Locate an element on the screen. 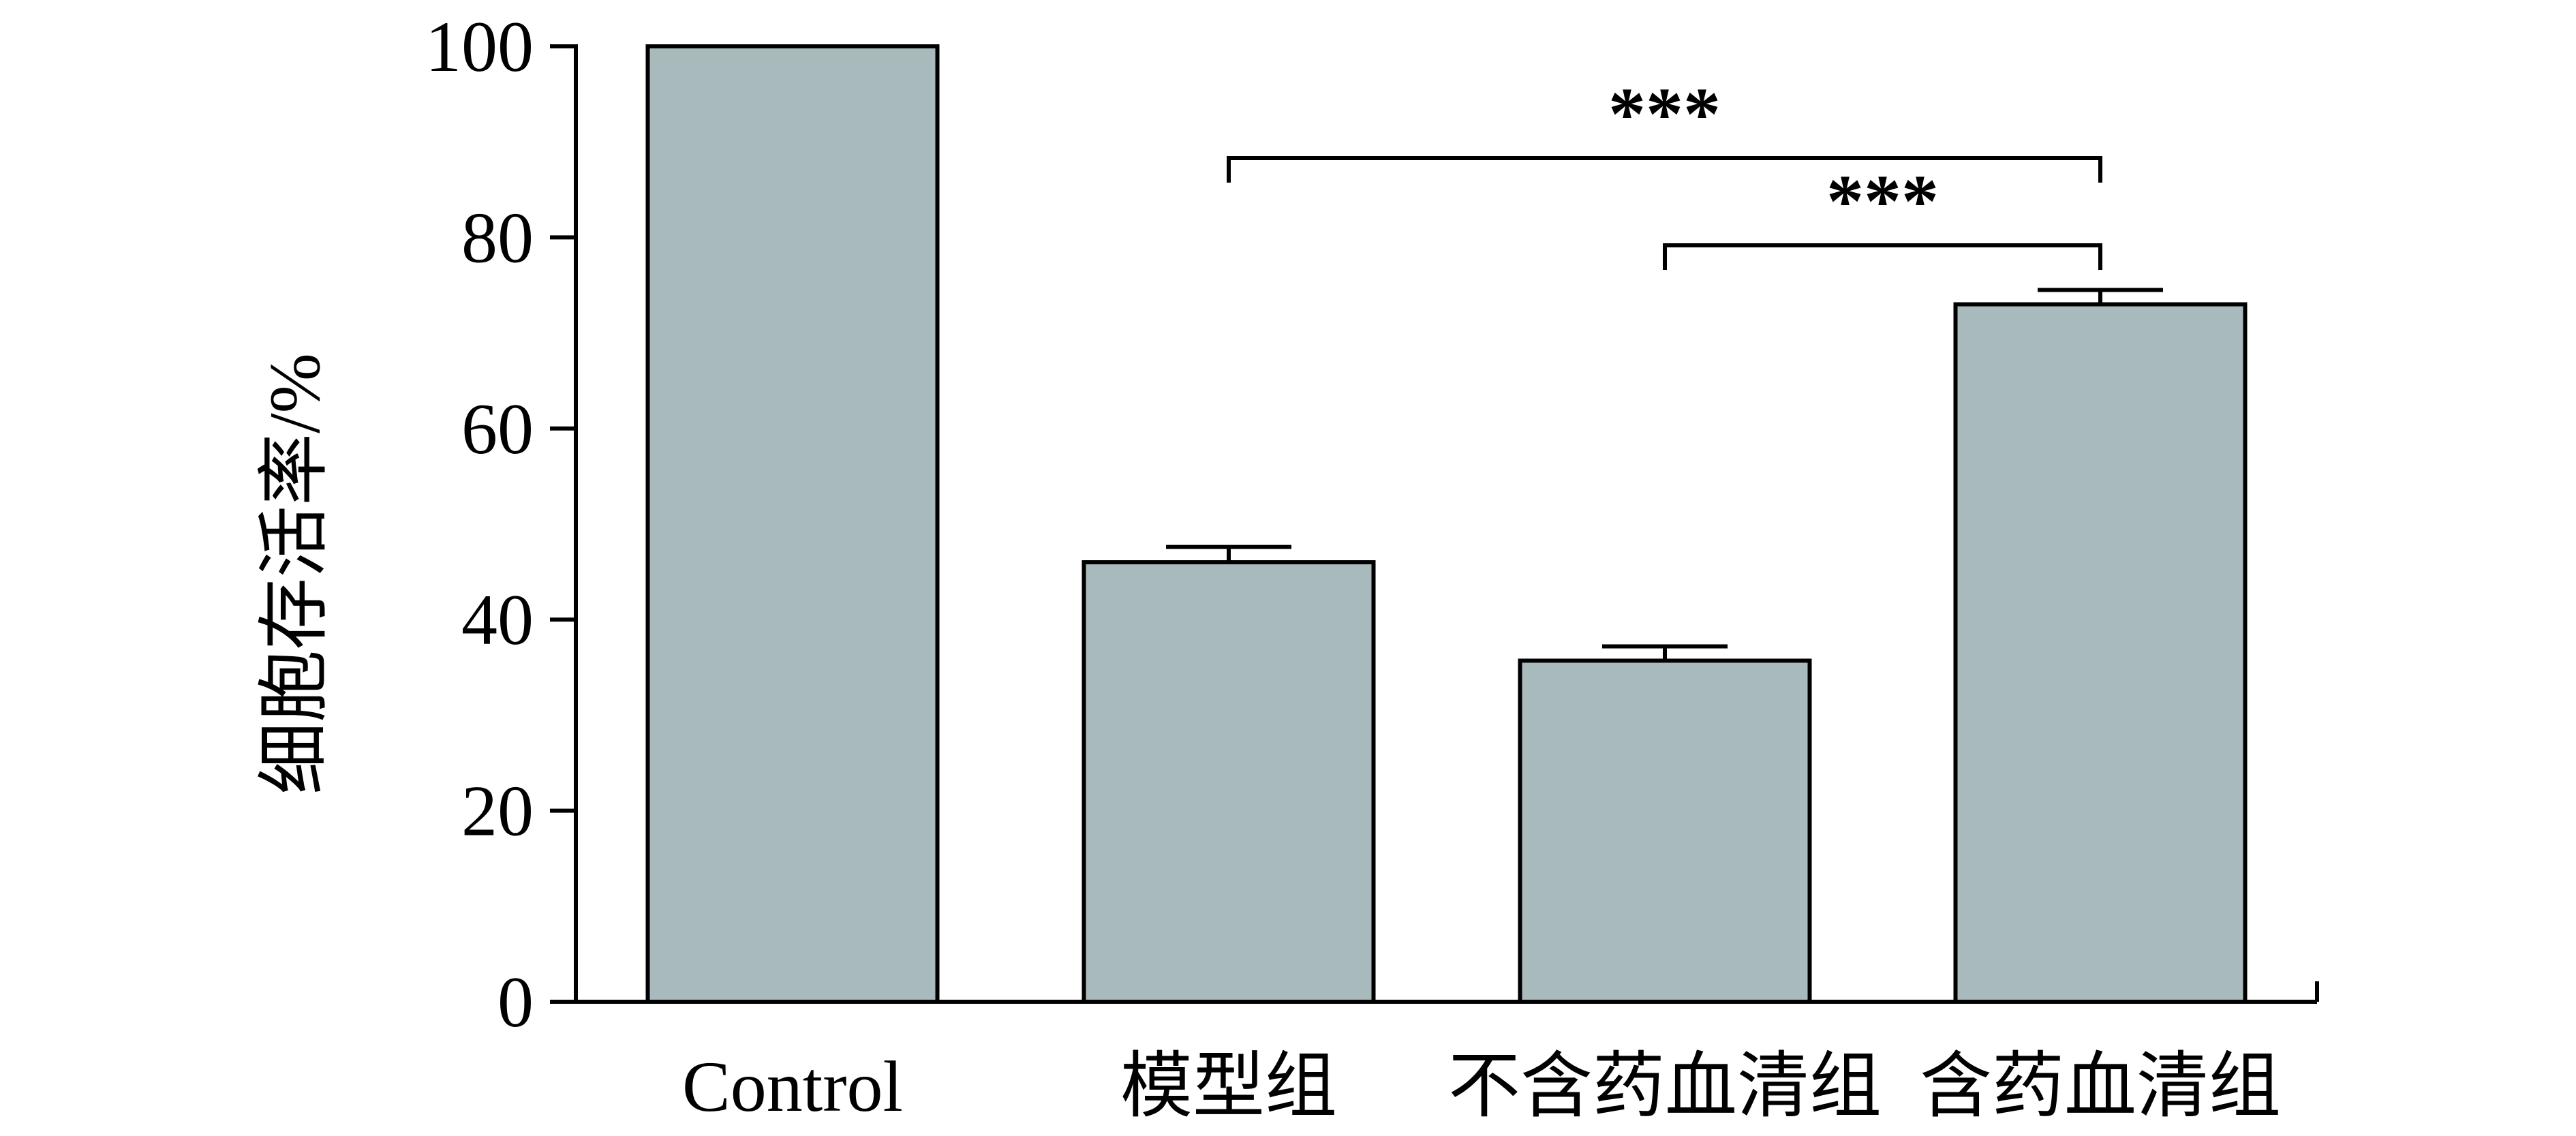 Image resolution: width=2576 pixels, height=1136 pixels. y-tick-label: 80 is located at coordinates (497, 238).